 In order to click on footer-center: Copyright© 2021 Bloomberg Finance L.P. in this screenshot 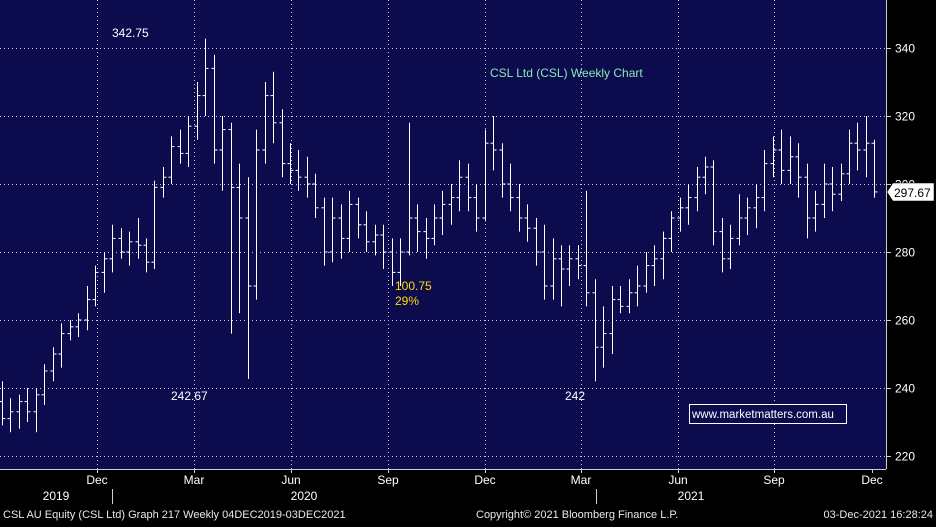, I will do `click(577, 515)`.